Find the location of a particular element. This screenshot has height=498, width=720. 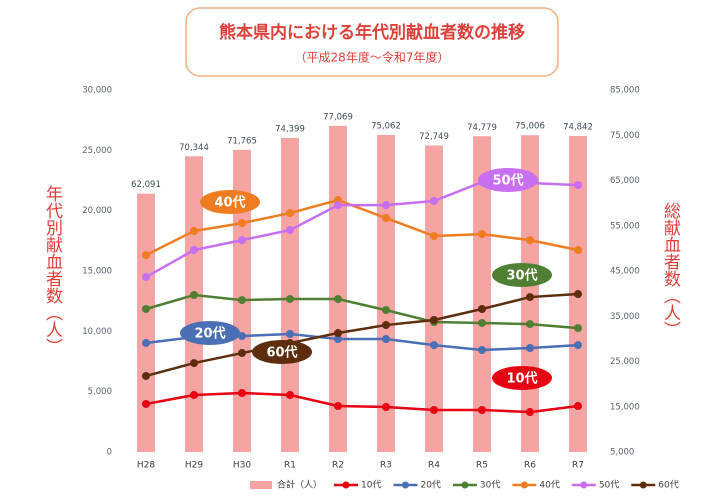

x-tick-label: R4 is located at coordinates (434, 466).